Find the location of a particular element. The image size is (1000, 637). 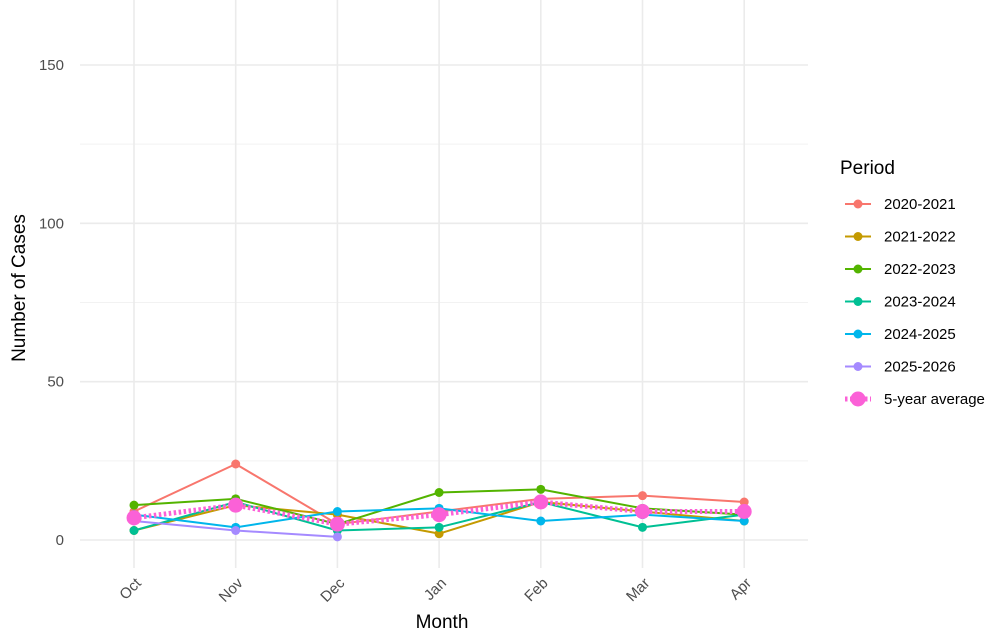

y-tick-label: 100 is located at coordinates (51, 223).